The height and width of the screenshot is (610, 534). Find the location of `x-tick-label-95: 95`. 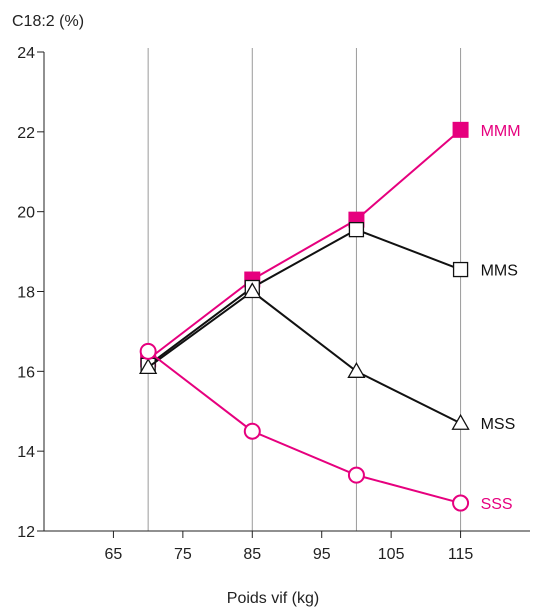

x-tick-label-95: 95 is located at coordinates (322, 554).